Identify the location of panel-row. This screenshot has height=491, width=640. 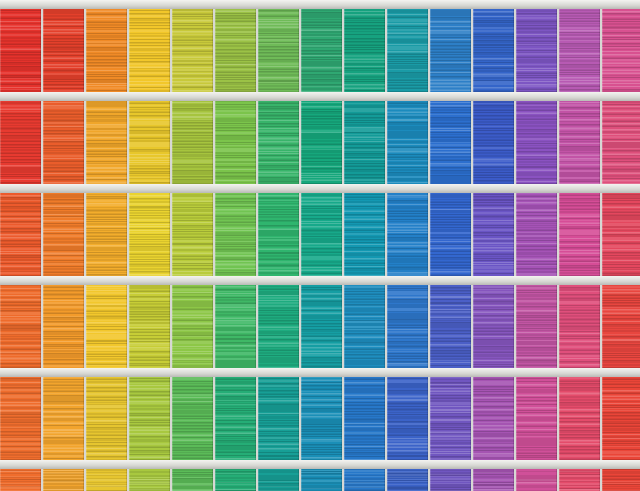
(320, 480).